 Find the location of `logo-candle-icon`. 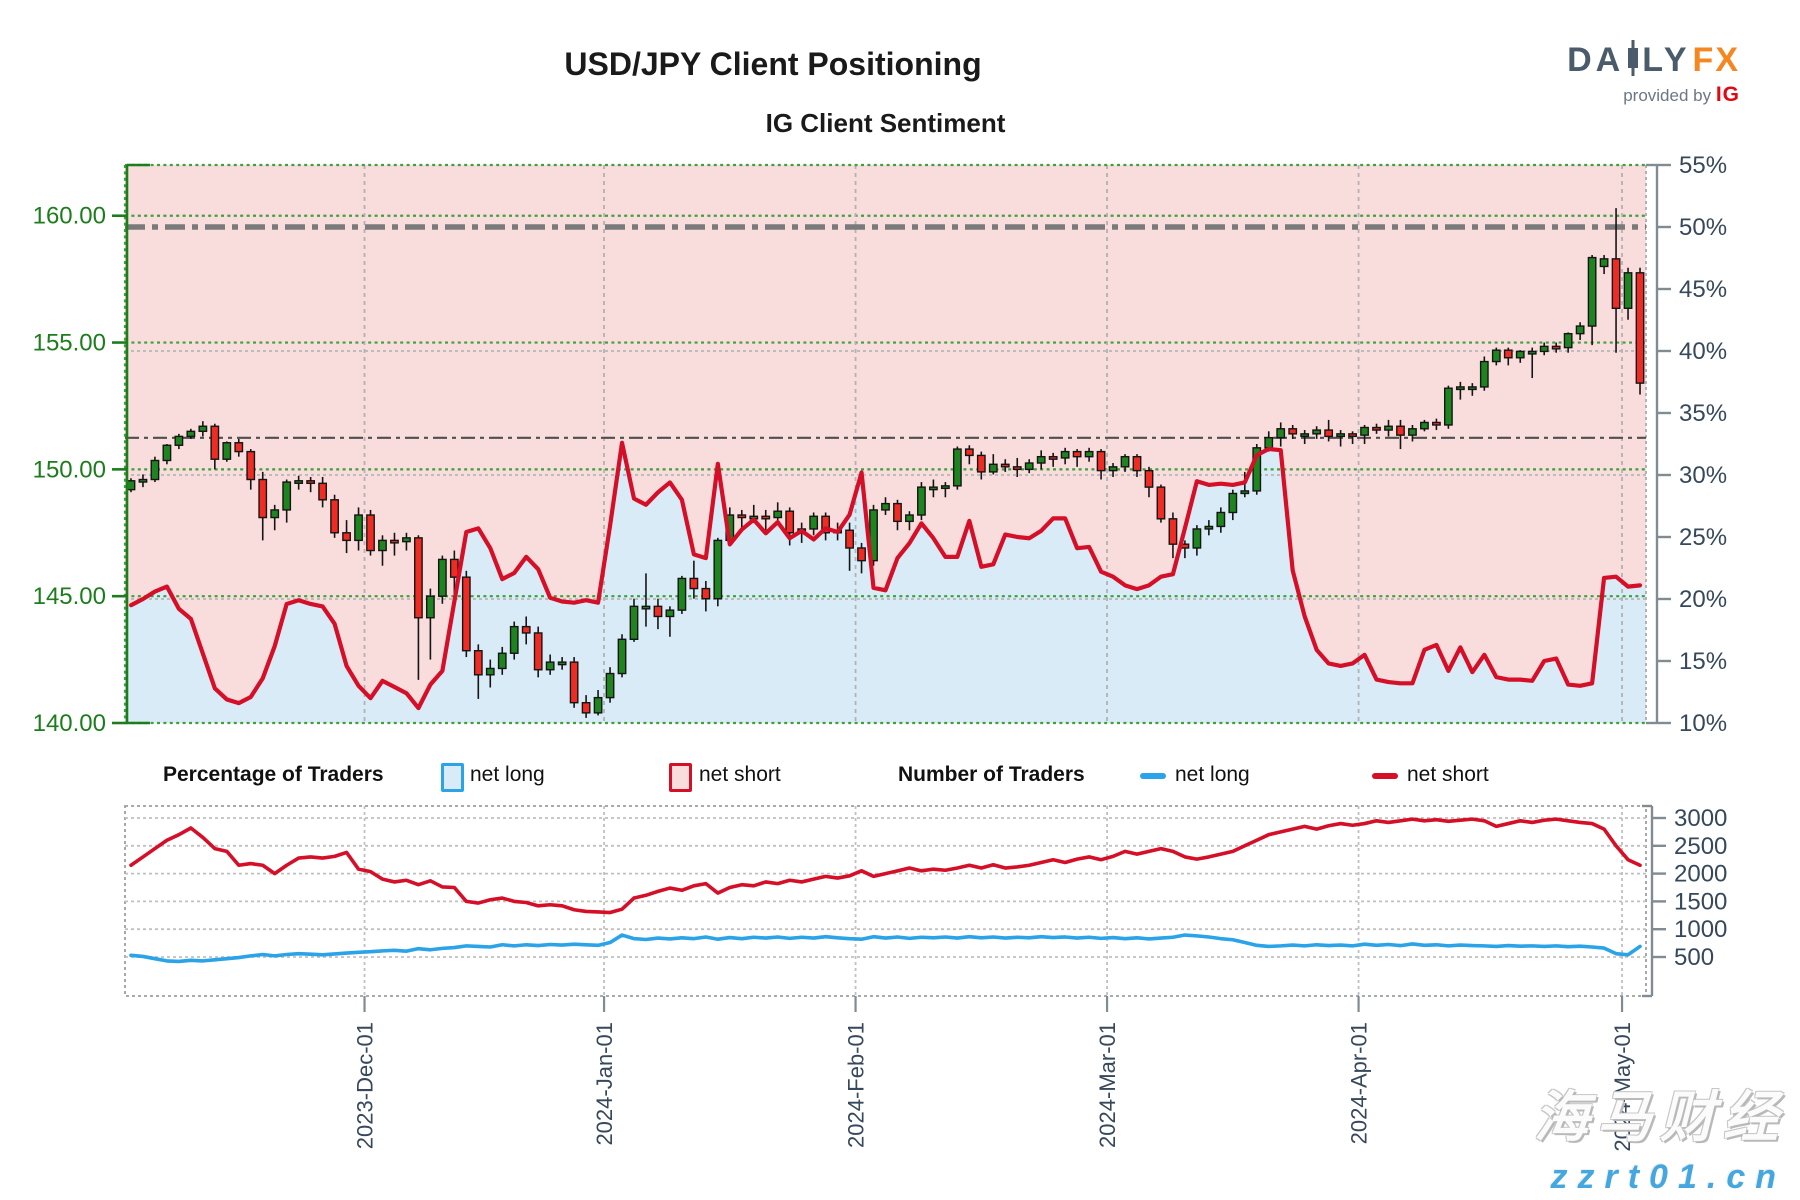

logo-candle-icon is located at coordinates (1633, 60).